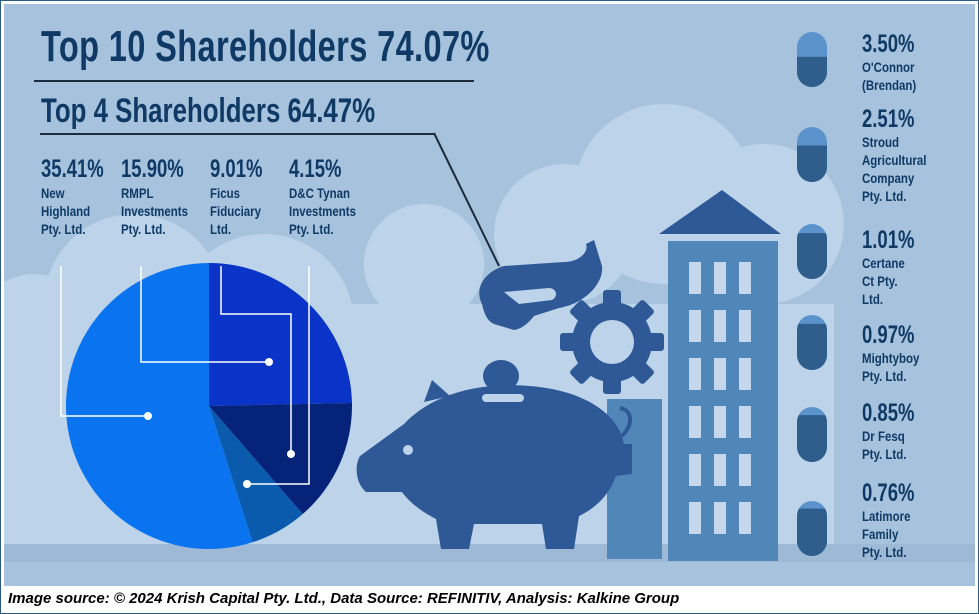 This screenshot has height=614, width=979. What do you see at coordinates (72, 169) in the screenshot?
I see `top4-pct: 35.41%` at bounding box center [72, 169].